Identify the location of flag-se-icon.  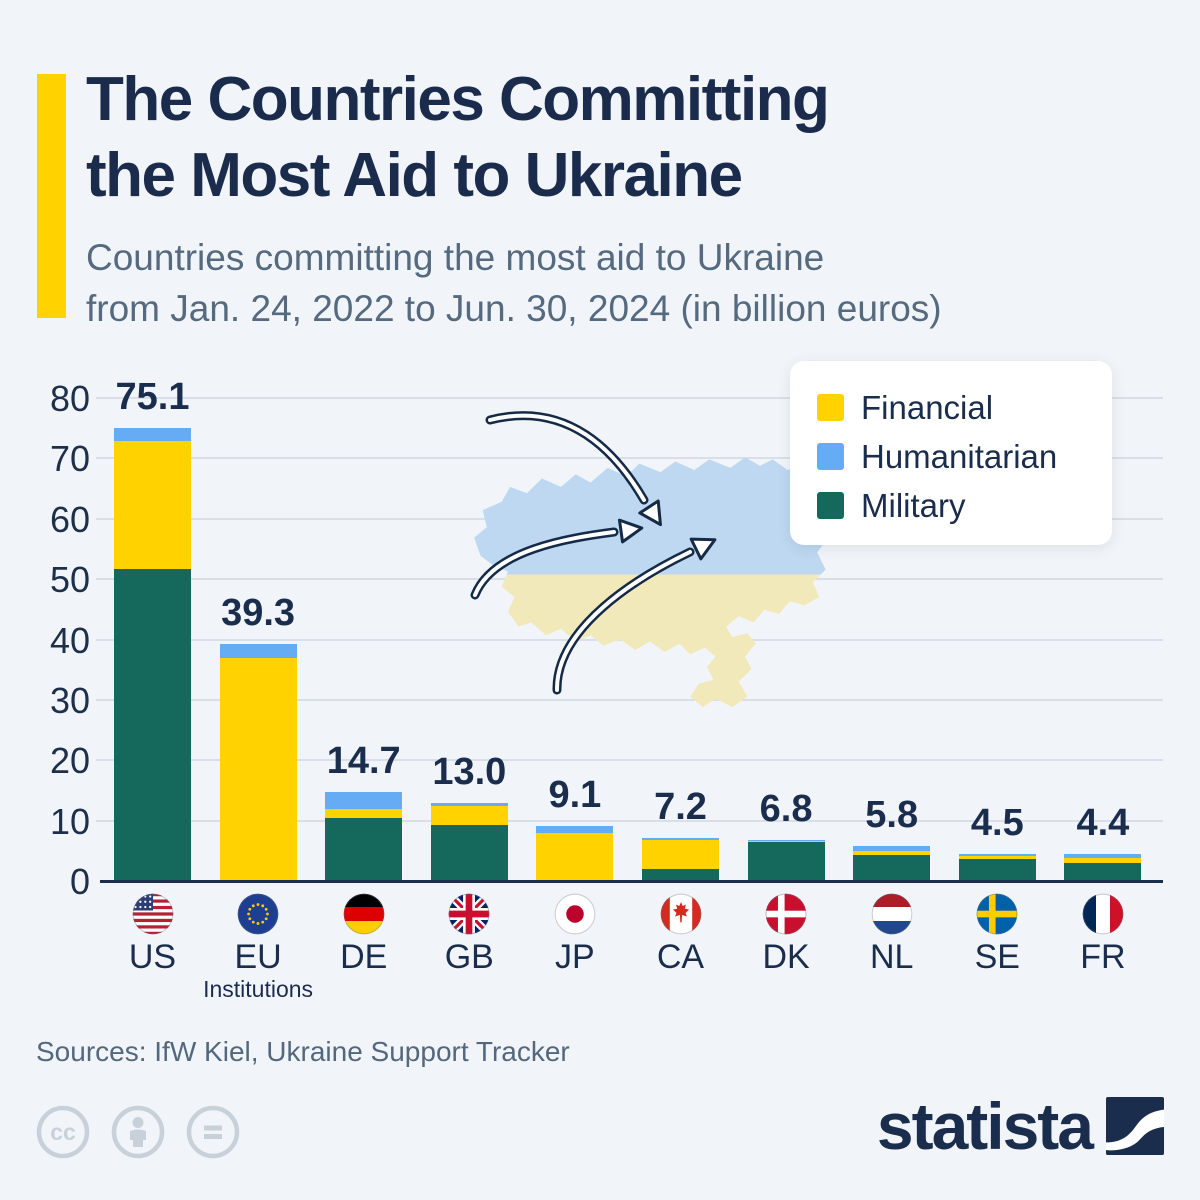
(997, 914).